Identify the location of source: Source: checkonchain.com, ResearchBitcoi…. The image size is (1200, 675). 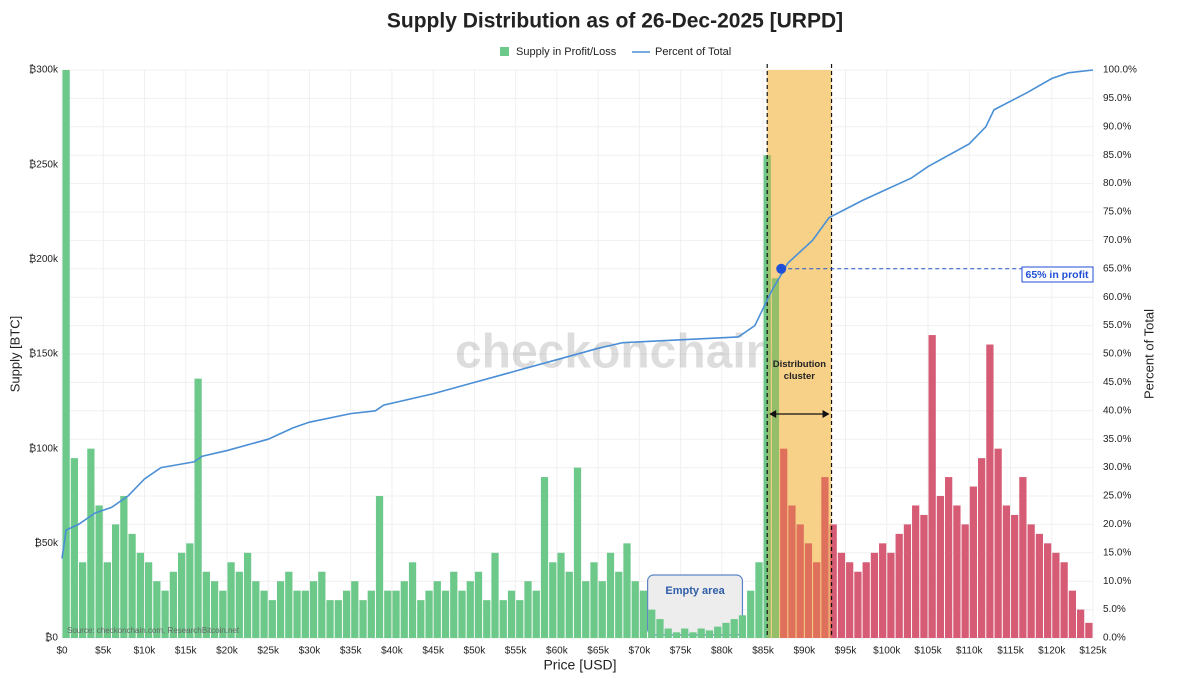
(153, 630).